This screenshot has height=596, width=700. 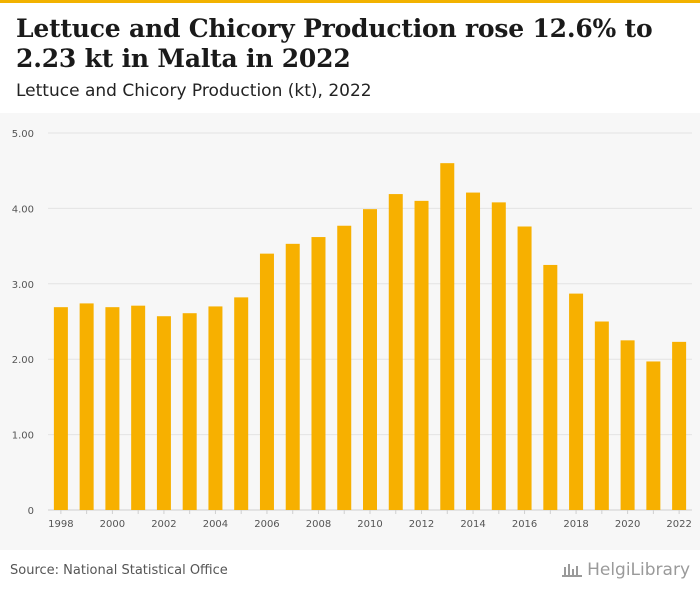 What do you see at coordinates (472, 524) in the screenshot?
I see `x-tick-label: 2014` at bounding box center [472, 524].